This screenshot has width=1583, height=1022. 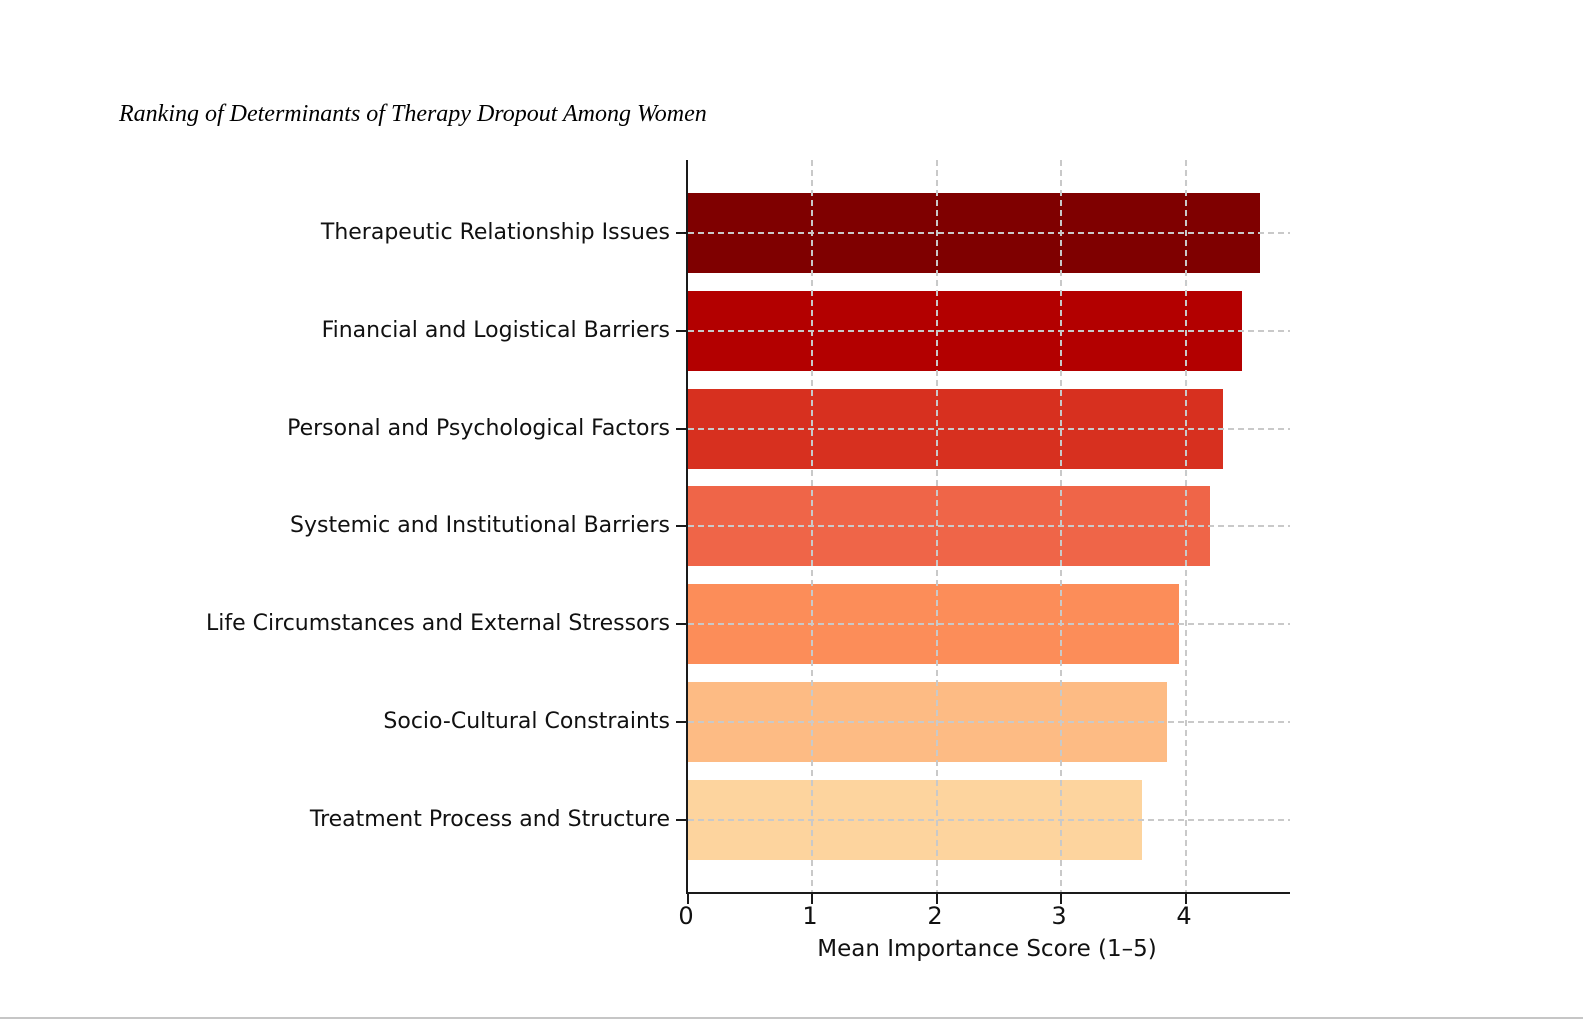 I want to click on x-tick-label: 0, so click(x=686, y=916).